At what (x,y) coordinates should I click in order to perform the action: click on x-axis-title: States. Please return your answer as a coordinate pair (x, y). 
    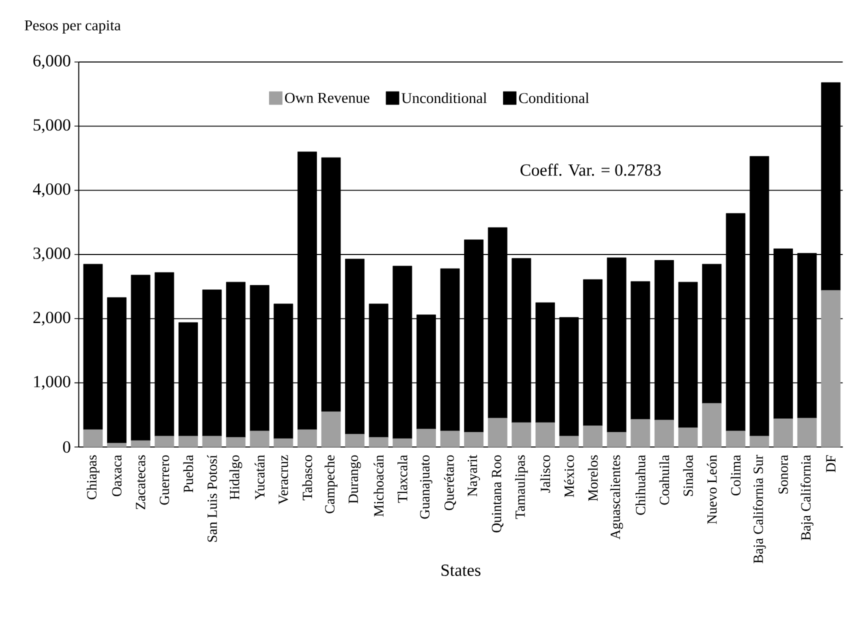
    Looking at the image, I should click on (461, 570).